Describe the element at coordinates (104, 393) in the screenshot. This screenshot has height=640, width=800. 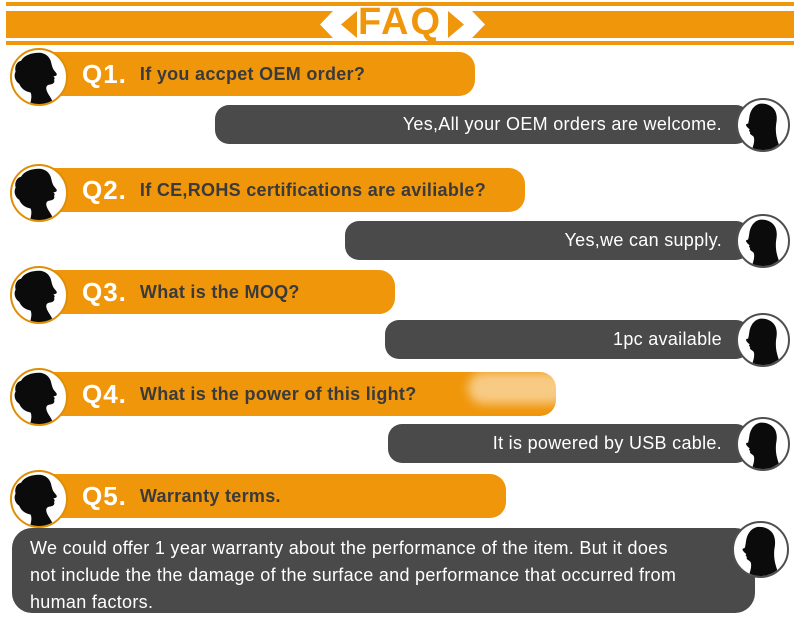
I see `question-number-4: Q4.` at that location.